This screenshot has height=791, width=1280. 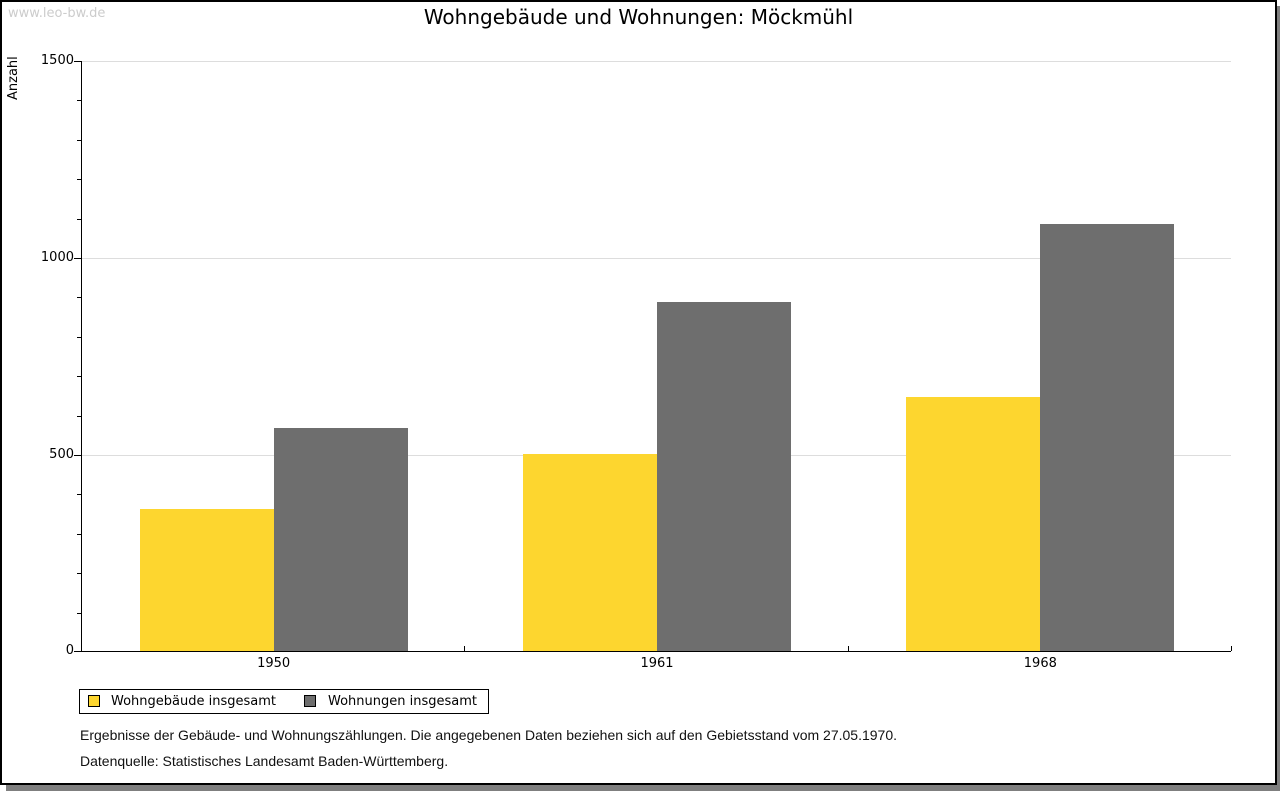 What do you see at coordinates (193, 701) in the screenshot?
I see `legend-label-wohngebaeude: Wohngebäude insgesamt` at bounding box center [193, 701].